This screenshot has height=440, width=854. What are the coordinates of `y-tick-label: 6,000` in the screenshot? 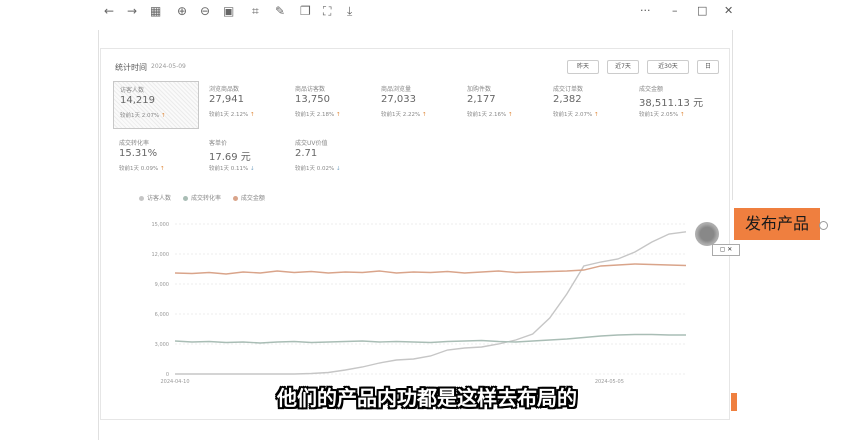 It's located at (162, 315).